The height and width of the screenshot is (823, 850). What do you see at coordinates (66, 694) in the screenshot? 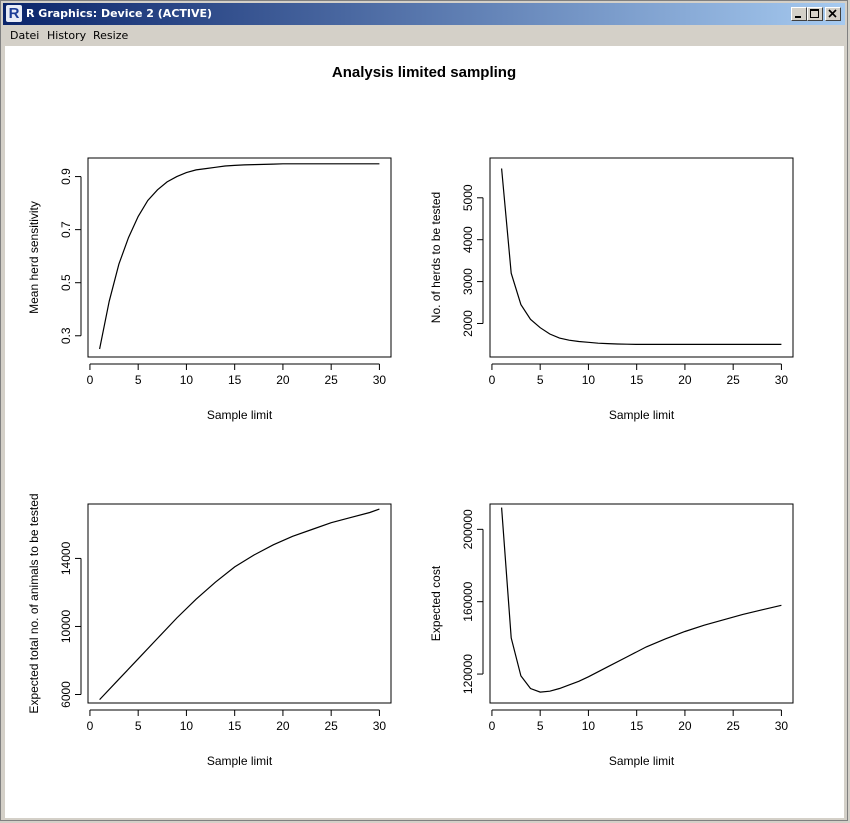
I see `y-tick-label: 6000` at bounding box center [66, 694].